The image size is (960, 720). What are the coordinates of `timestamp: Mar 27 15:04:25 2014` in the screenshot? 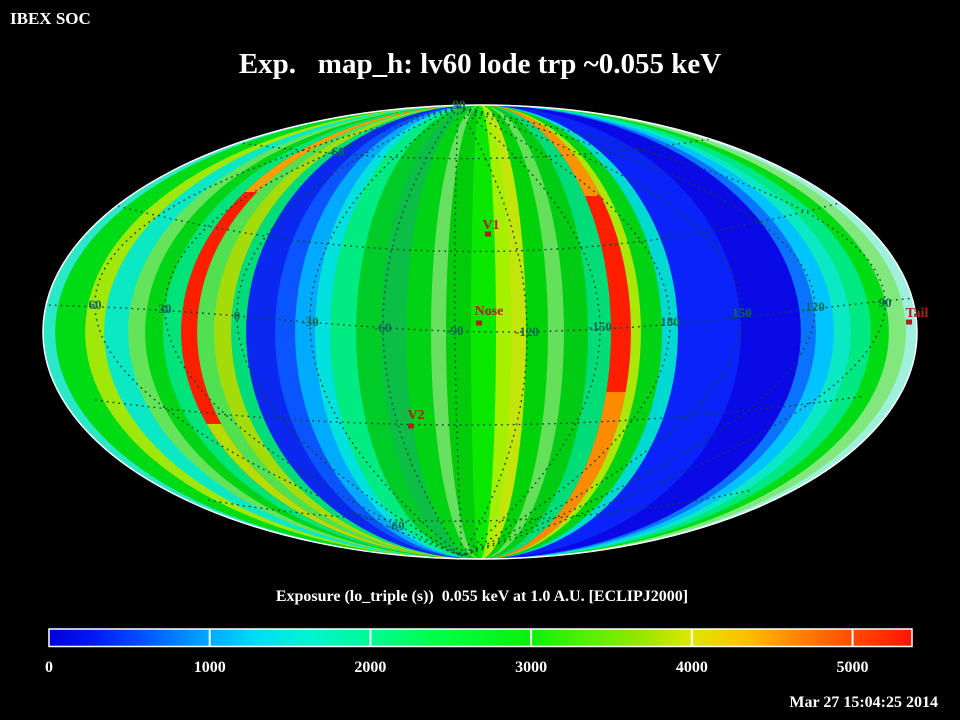 It's located at (863, 702).